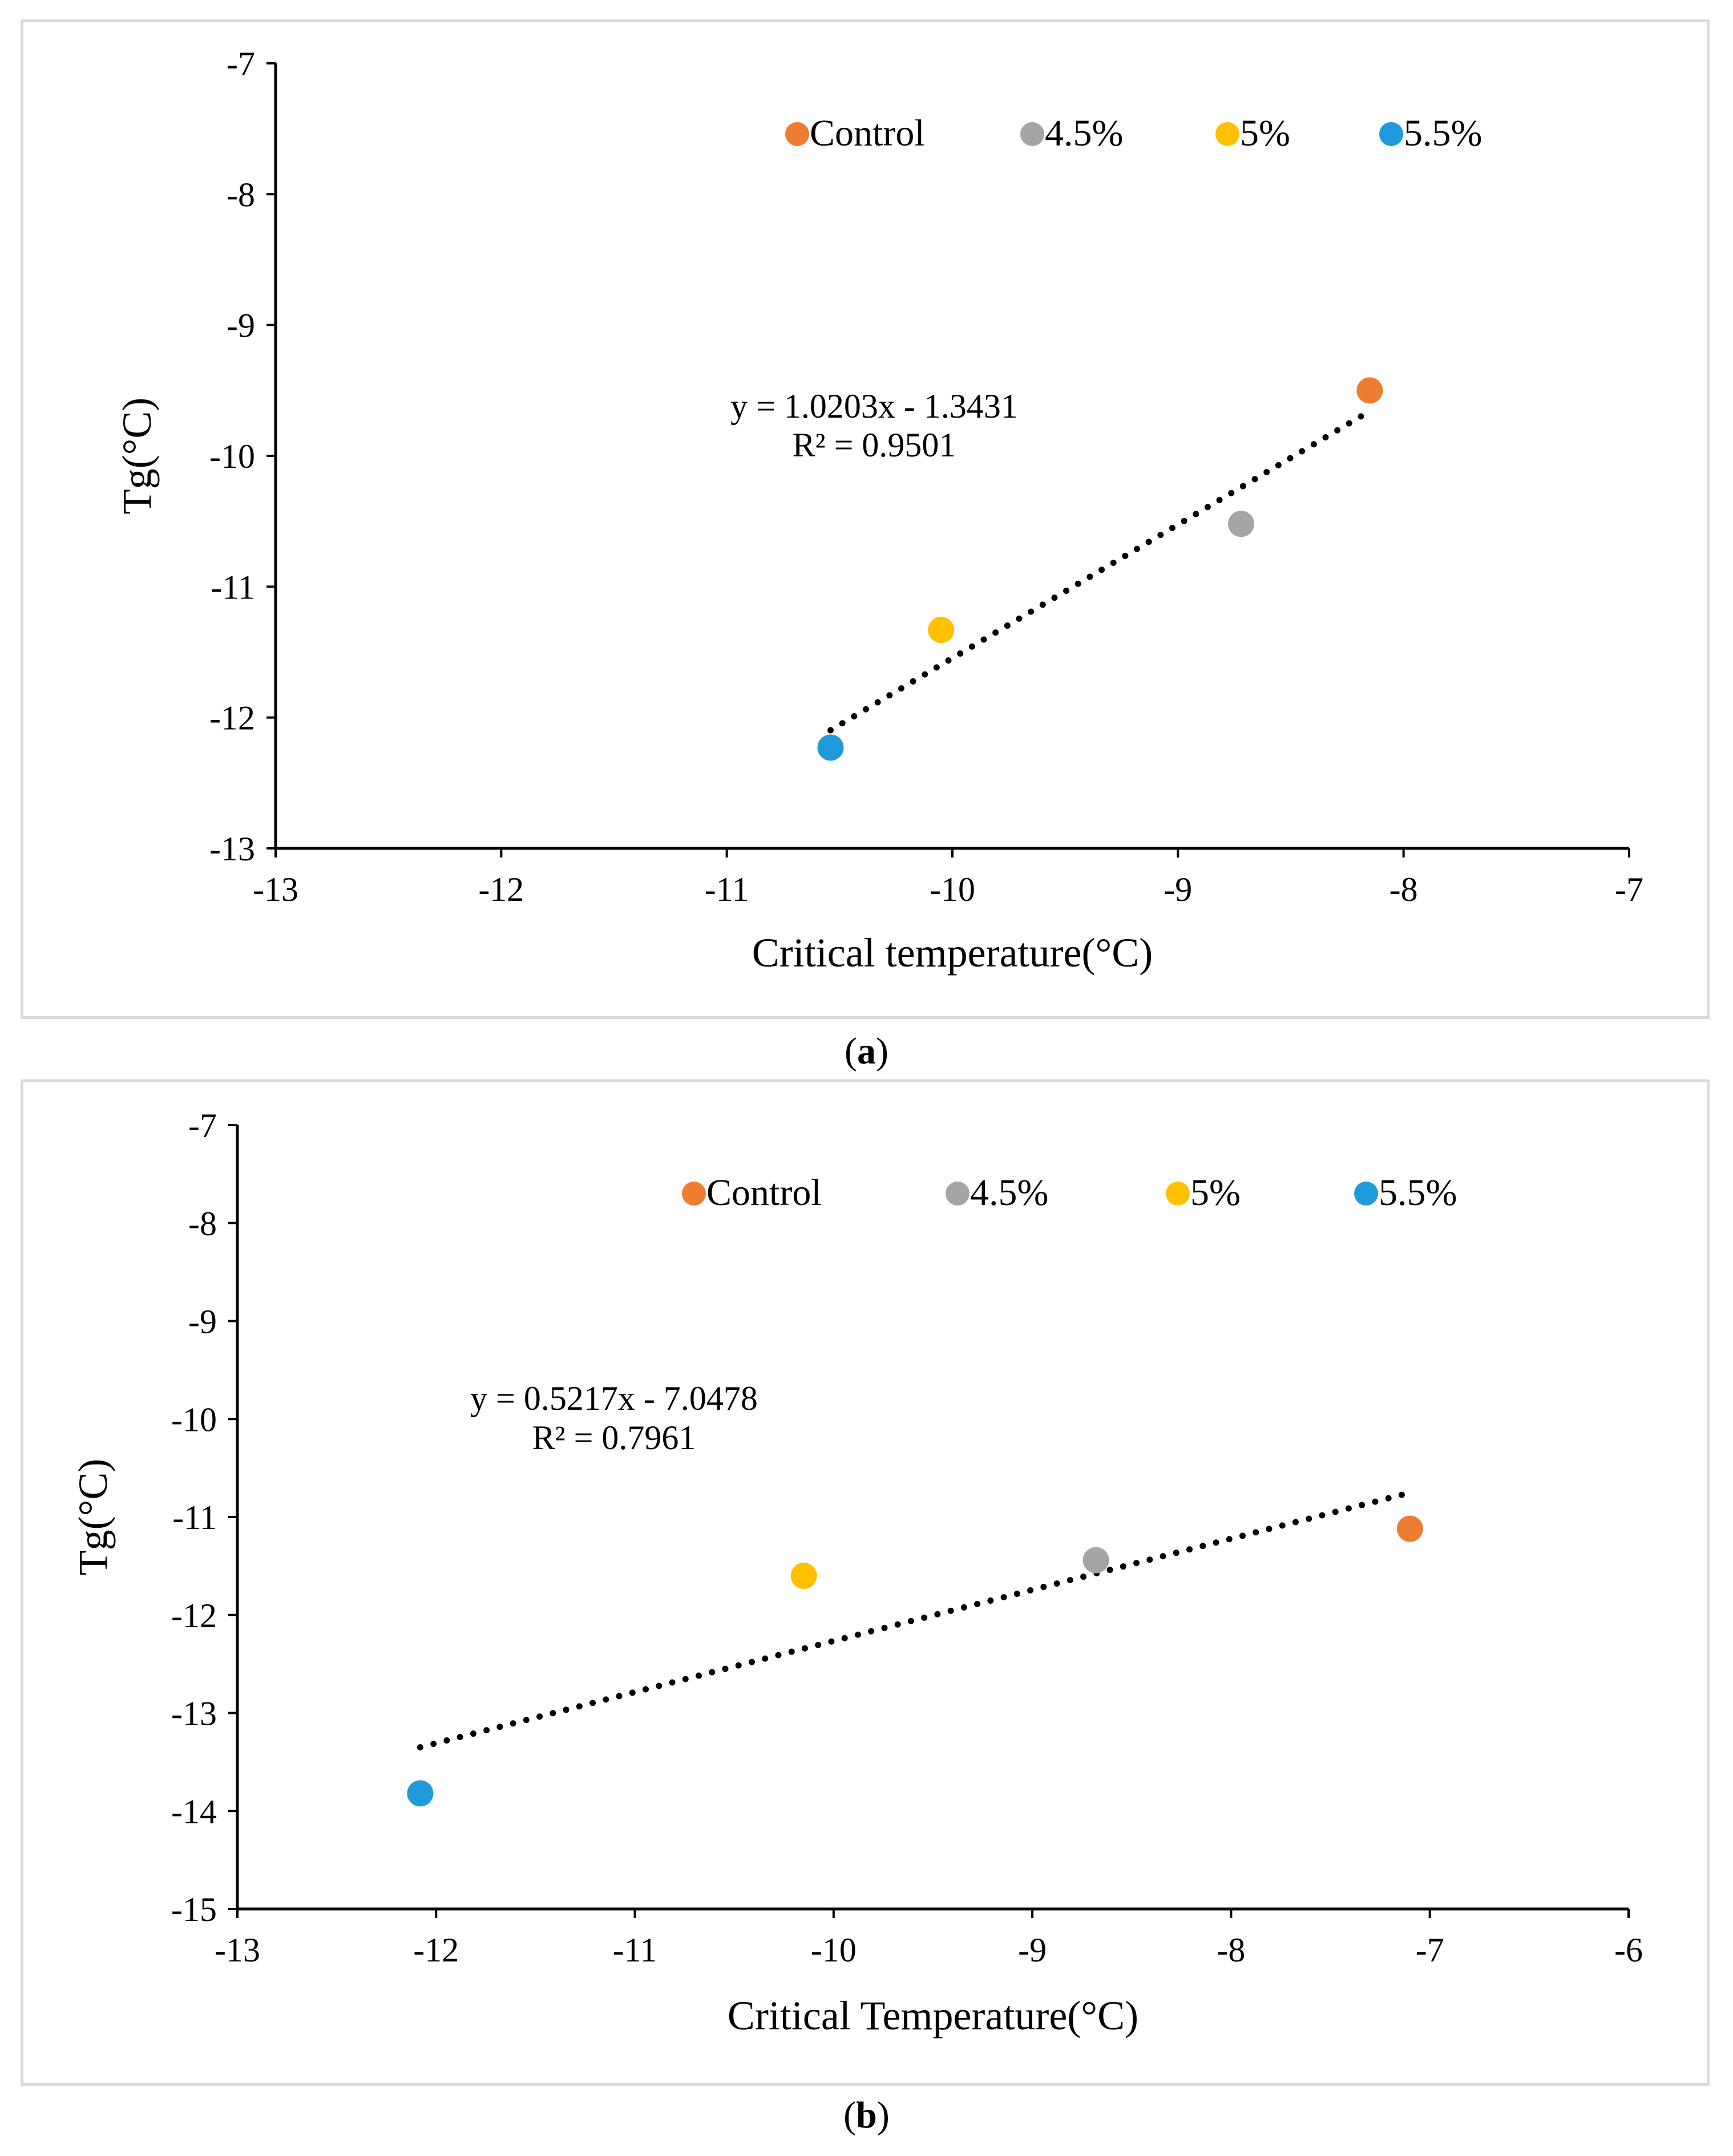 This screenshot has height=2156, width=1733. What do you see at coordinates (194, 1909) in the screenshot?
I see `y-tick-label: -15` at bounding box center [194, 1909].